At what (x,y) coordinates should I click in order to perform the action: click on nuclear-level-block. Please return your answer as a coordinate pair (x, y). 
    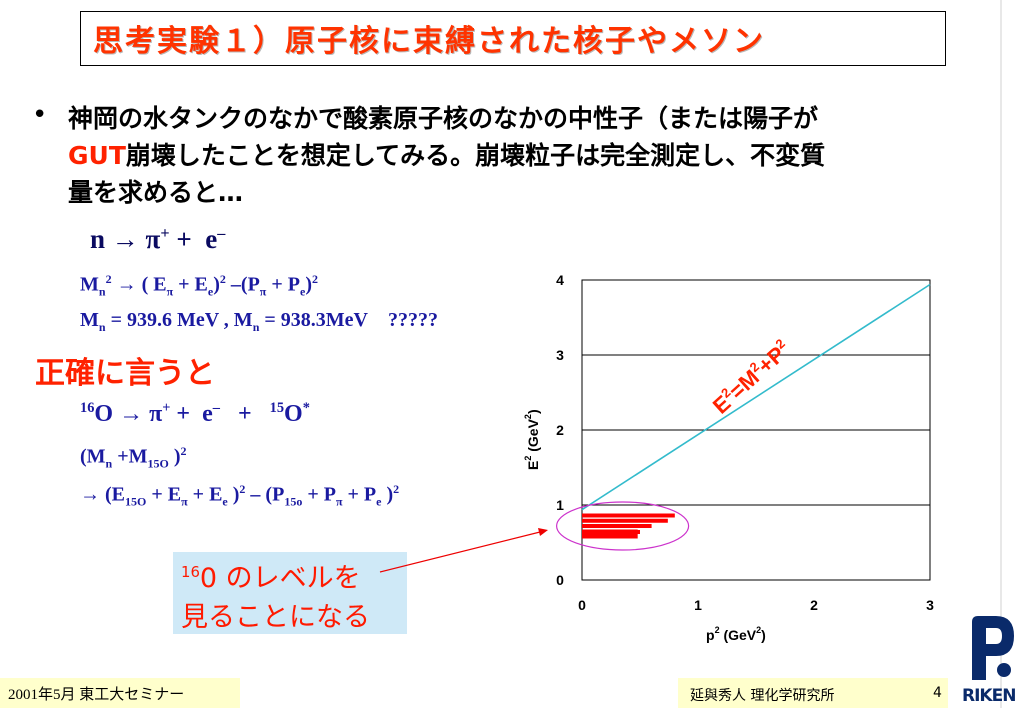
    Looking at the image, I should click on (610, 534).